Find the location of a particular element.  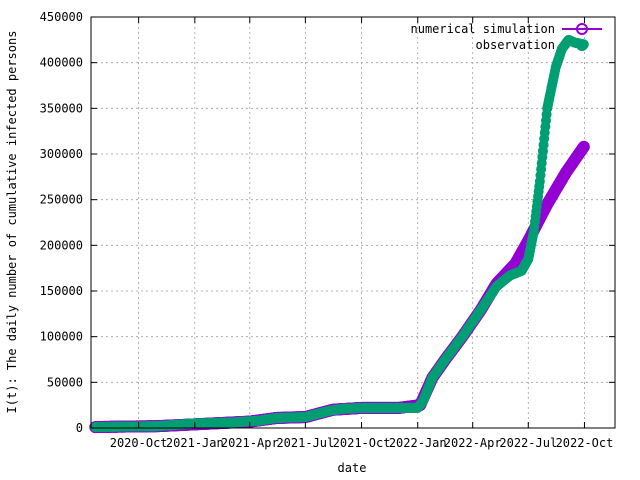

y-tick-label: 250000 is located at coordinates (61, 200).